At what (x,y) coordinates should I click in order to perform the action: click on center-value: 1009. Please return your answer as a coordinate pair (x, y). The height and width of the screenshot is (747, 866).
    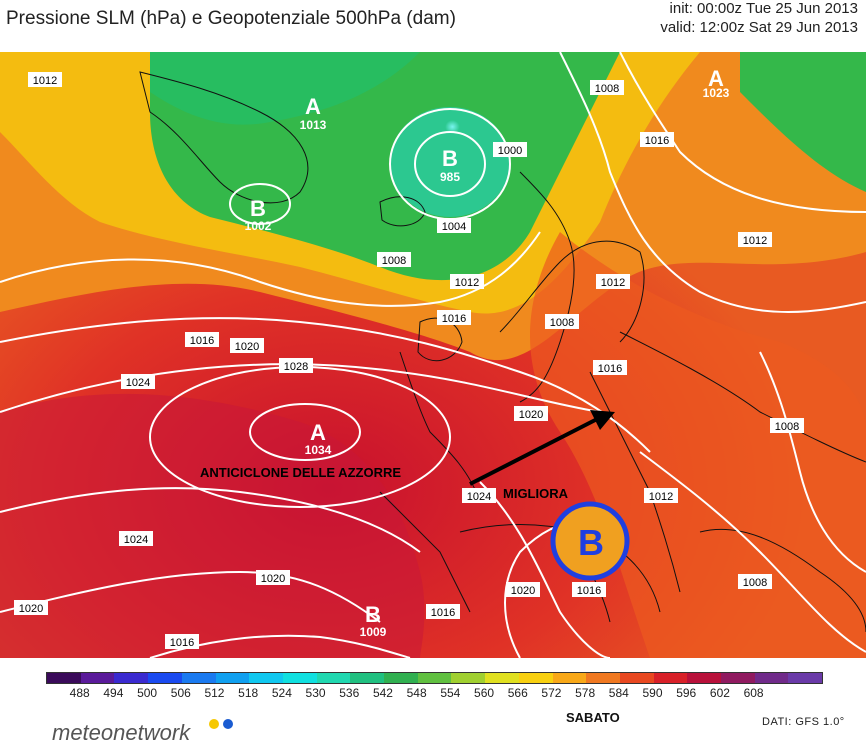
    Looking at the image, I should click on (373, 632).